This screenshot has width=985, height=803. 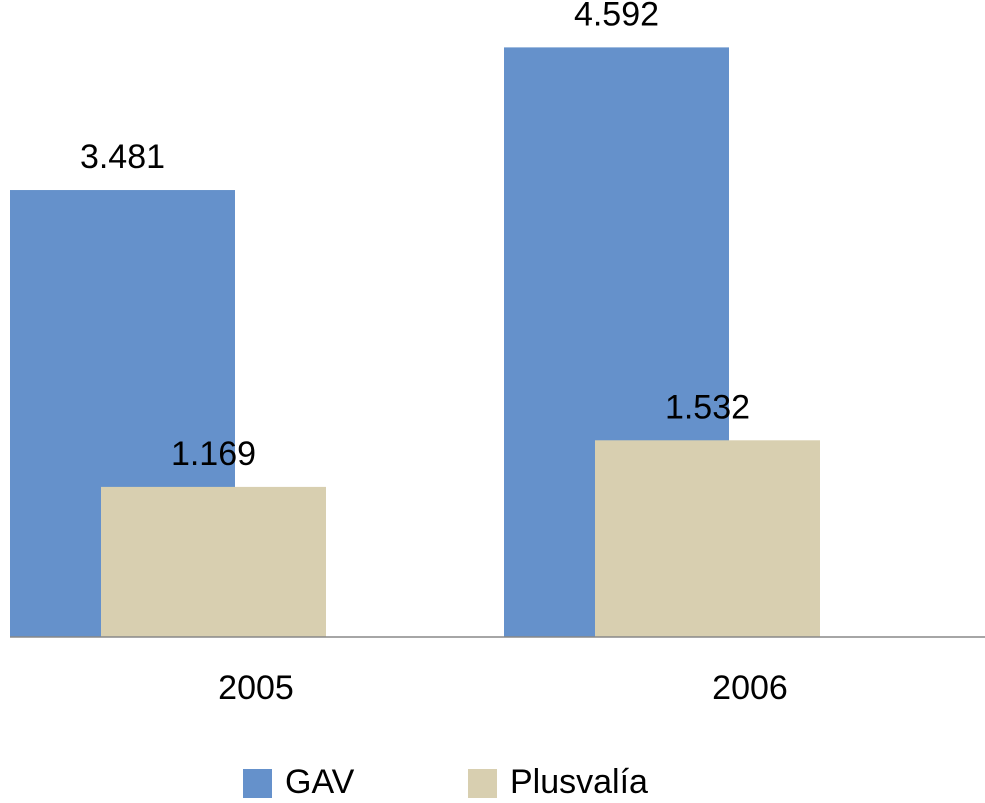 I want to click on x-tick-label: 2006, so click(x=750, y=688).